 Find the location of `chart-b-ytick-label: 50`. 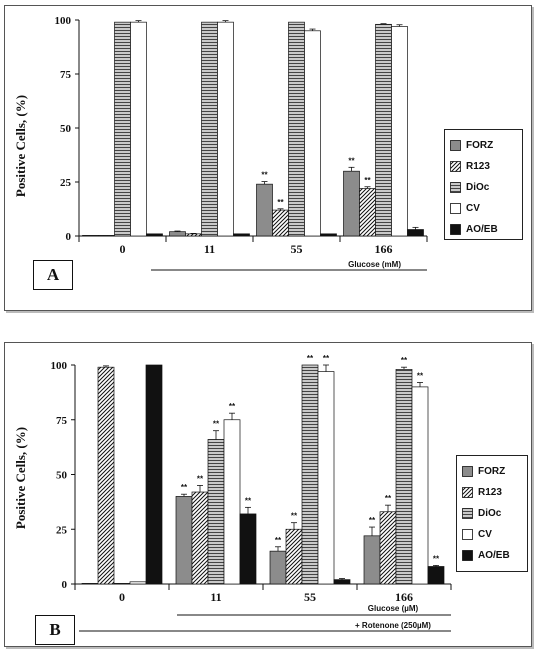

chart-b-ytick-label: 50 is located at coordinates (62, 476).